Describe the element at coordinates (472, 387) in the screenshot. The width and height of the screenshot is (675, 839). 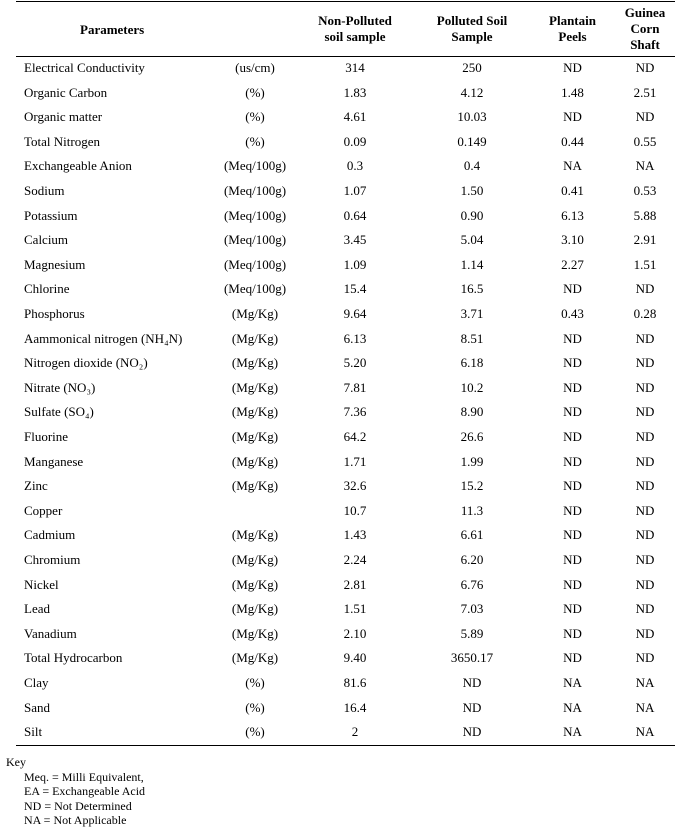
I see `polluted-value: 10.2` at that location.